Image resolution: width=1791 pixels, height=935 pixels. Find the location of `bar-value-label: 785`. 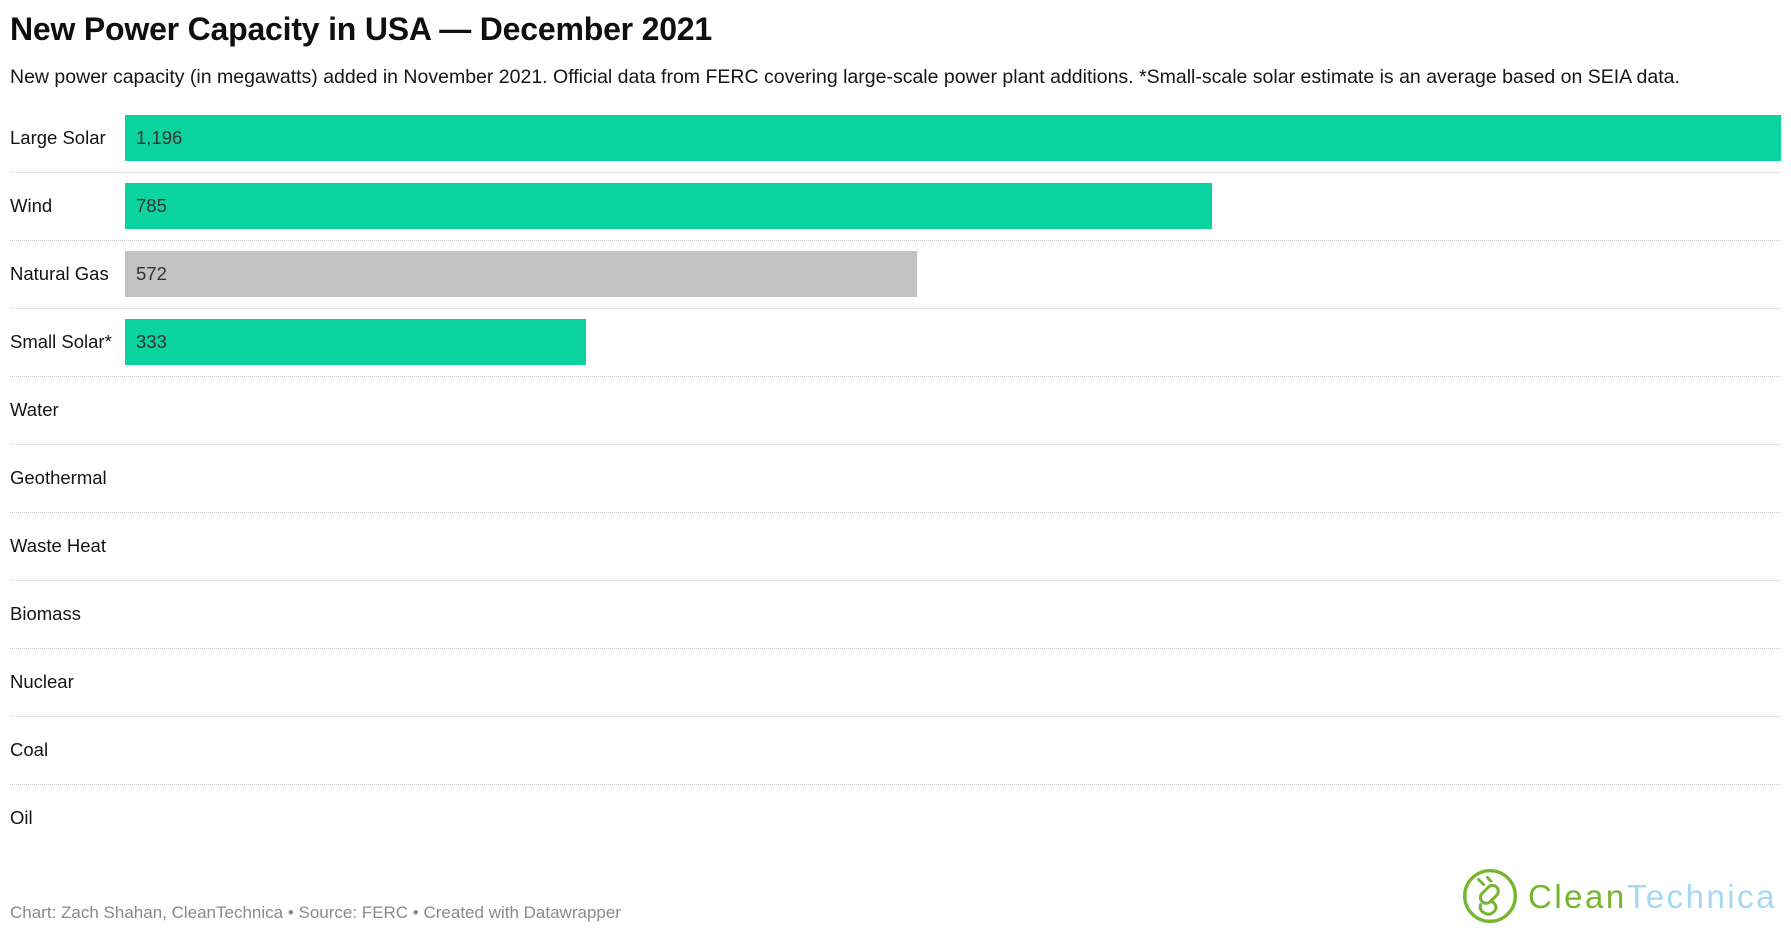

bar-value-label: 785 is located at coordinates (151, 206).